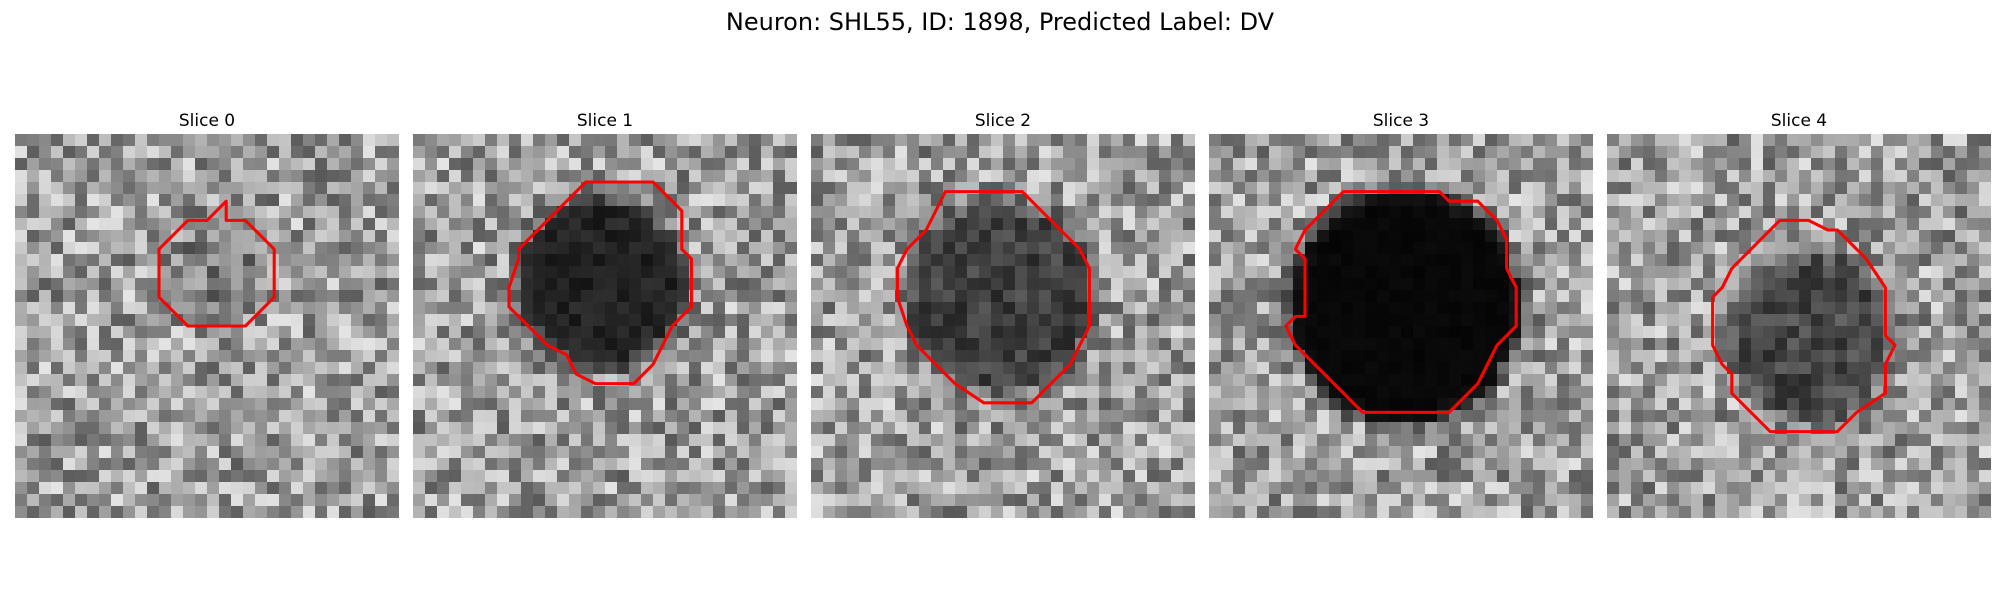 The image size is (2000, 600). I want to click on slice-title-3: Slice 3, so click(1401, 121).